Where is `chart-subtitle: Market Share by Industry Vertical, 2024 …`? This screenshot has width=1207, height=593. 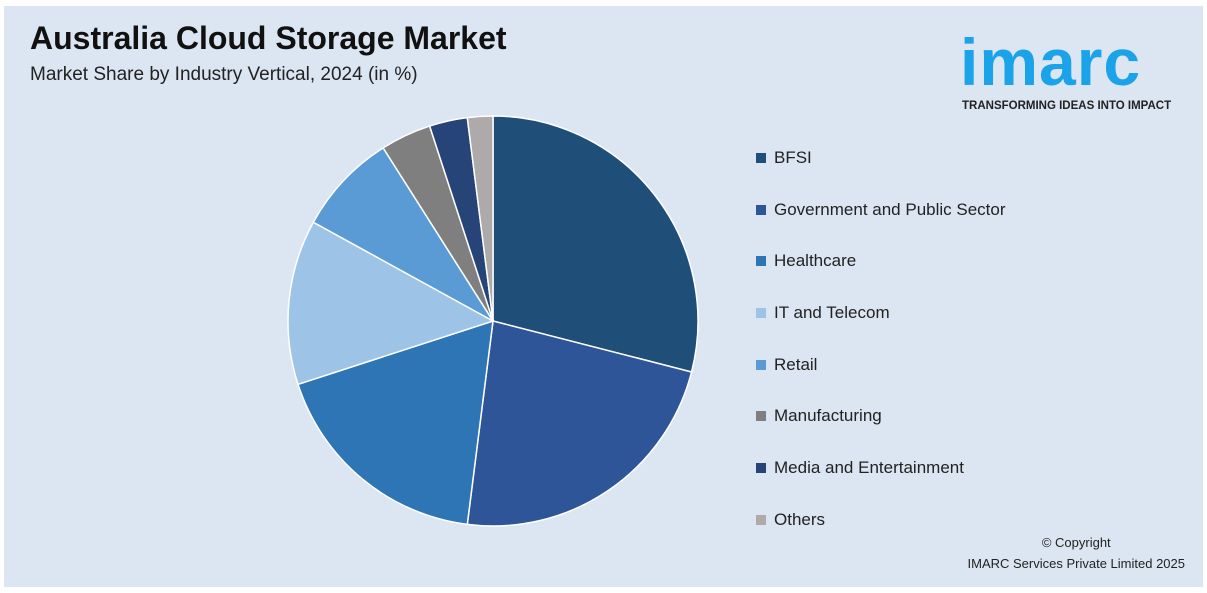
chart-subtitle: Market Share by Industry Vertical, 2024 … is located at coordinates (224, 74).